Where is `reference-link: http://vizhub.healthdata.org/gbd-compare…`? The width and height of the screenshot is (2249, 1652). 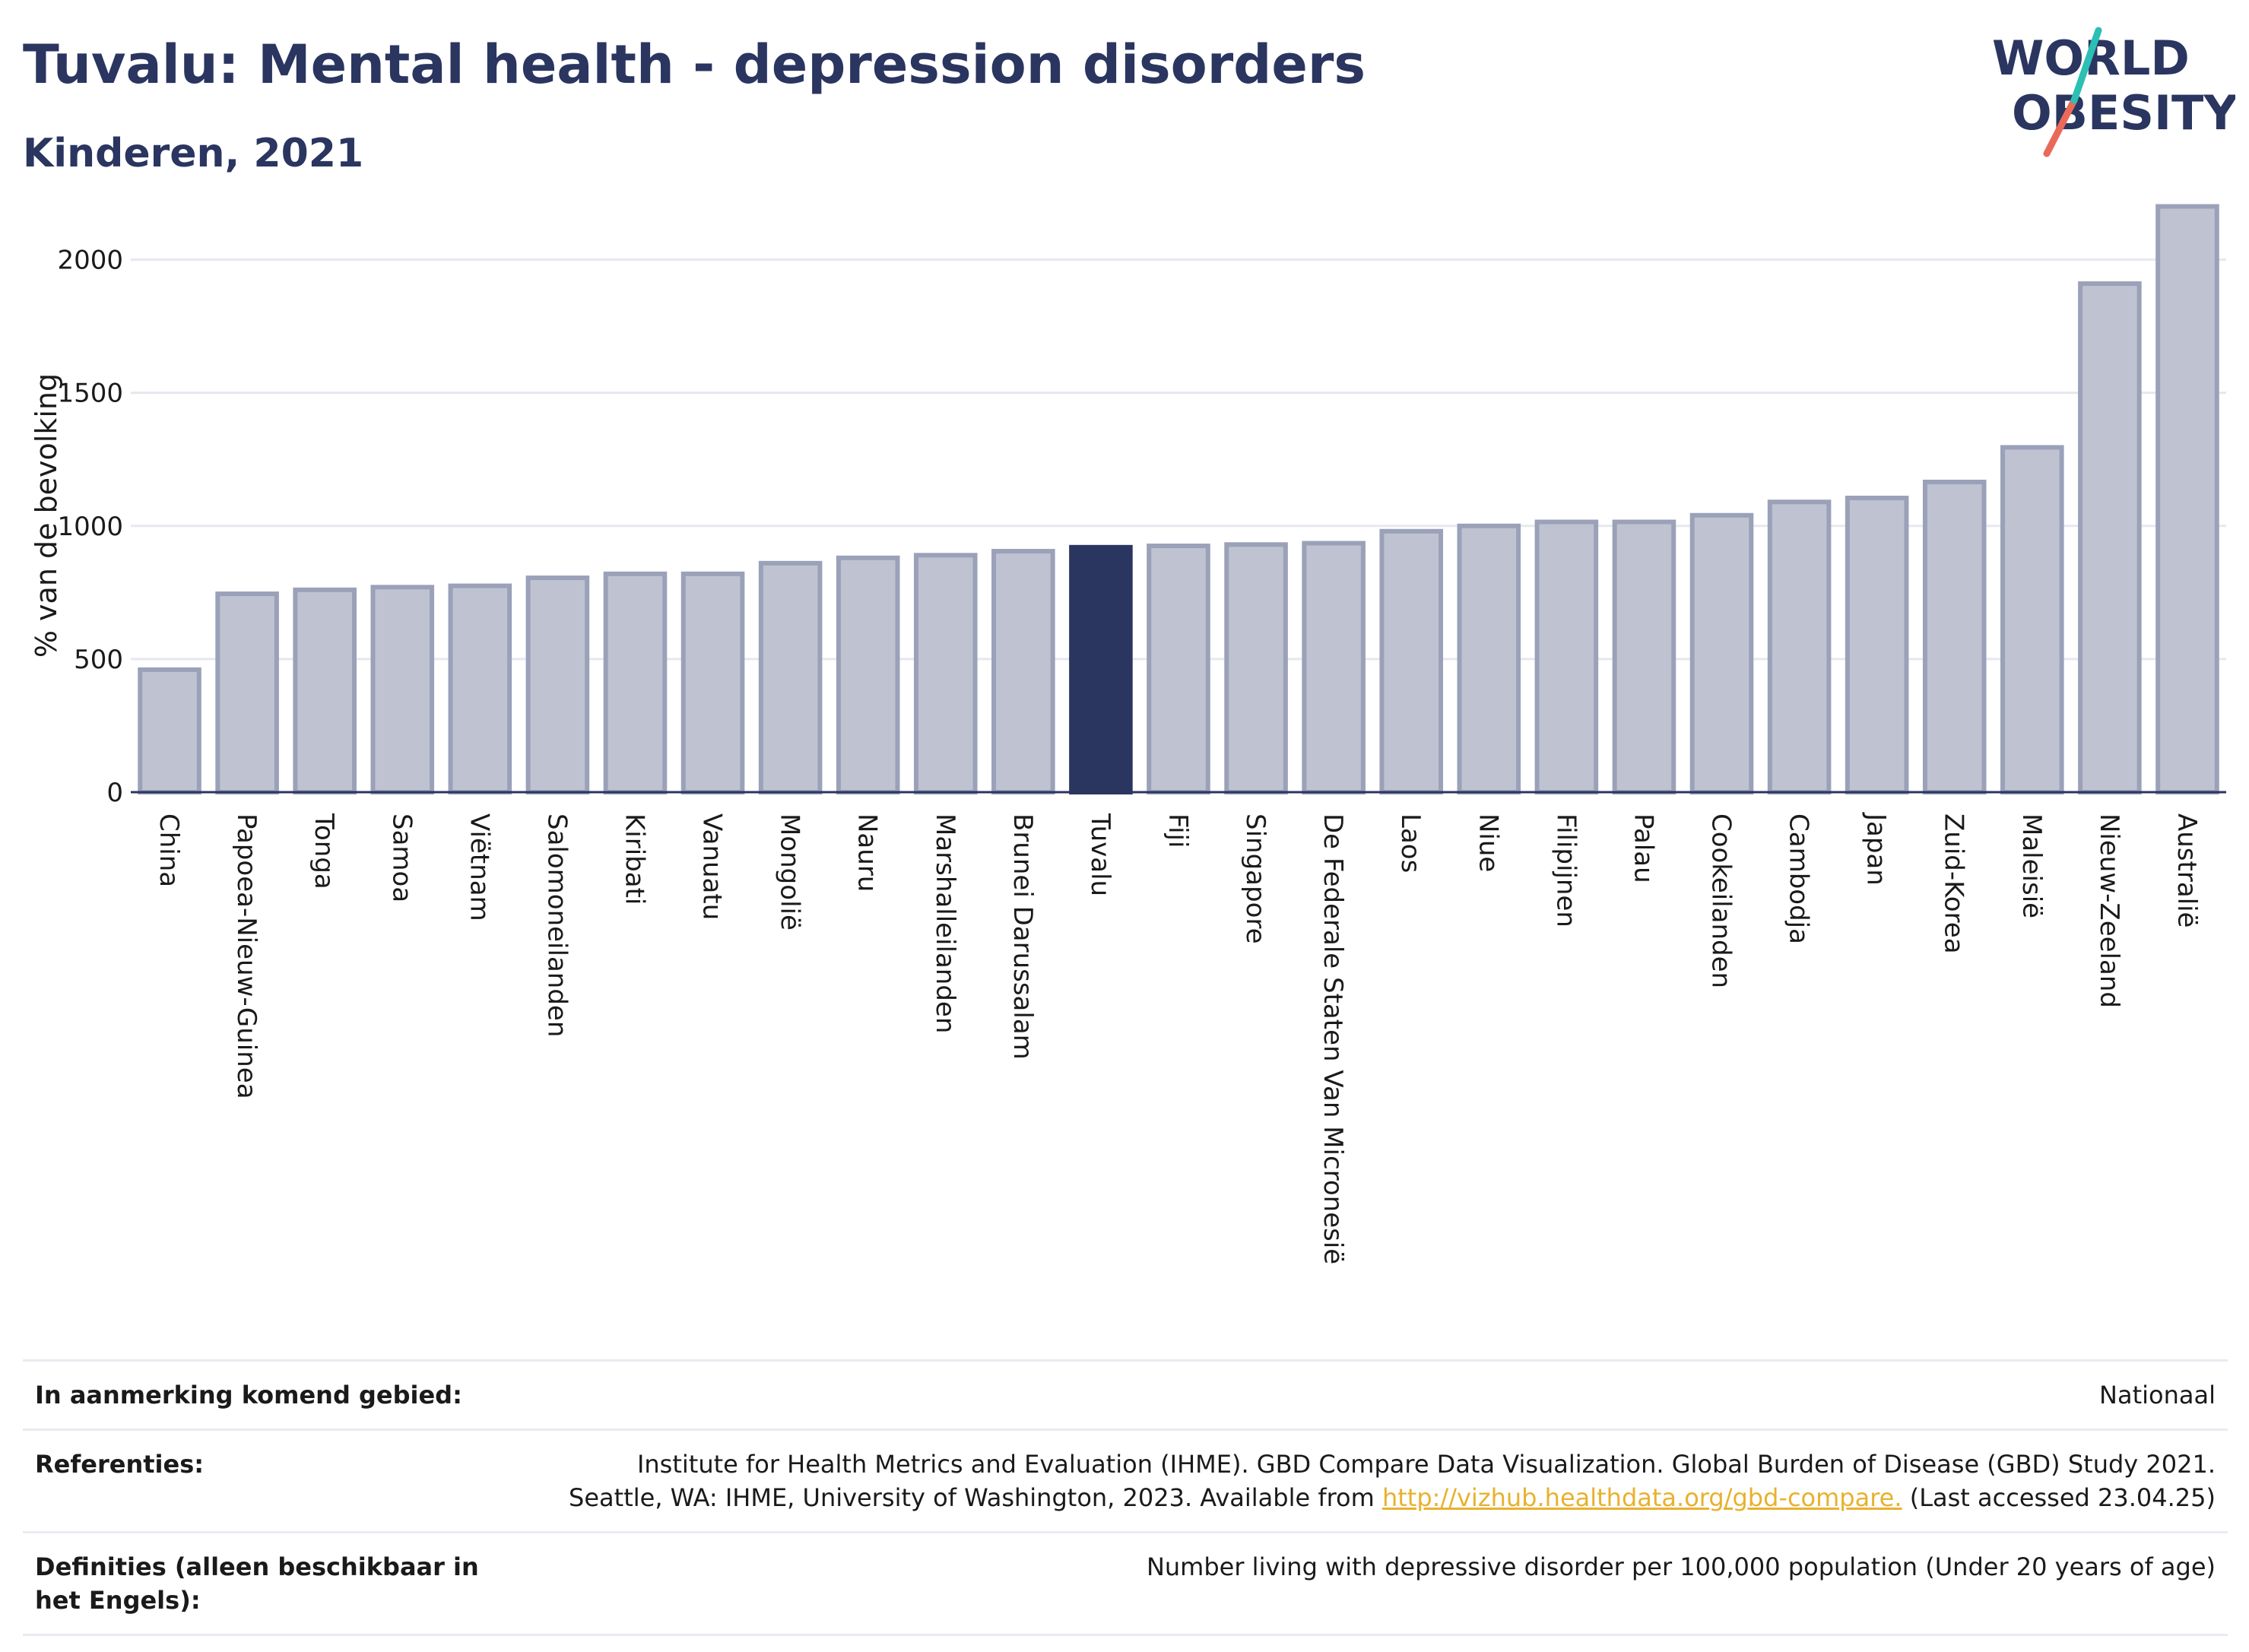 reference-link: http://vizhub.healthdata.org/gbd-compare… is located at coordinates (1641, 1497).